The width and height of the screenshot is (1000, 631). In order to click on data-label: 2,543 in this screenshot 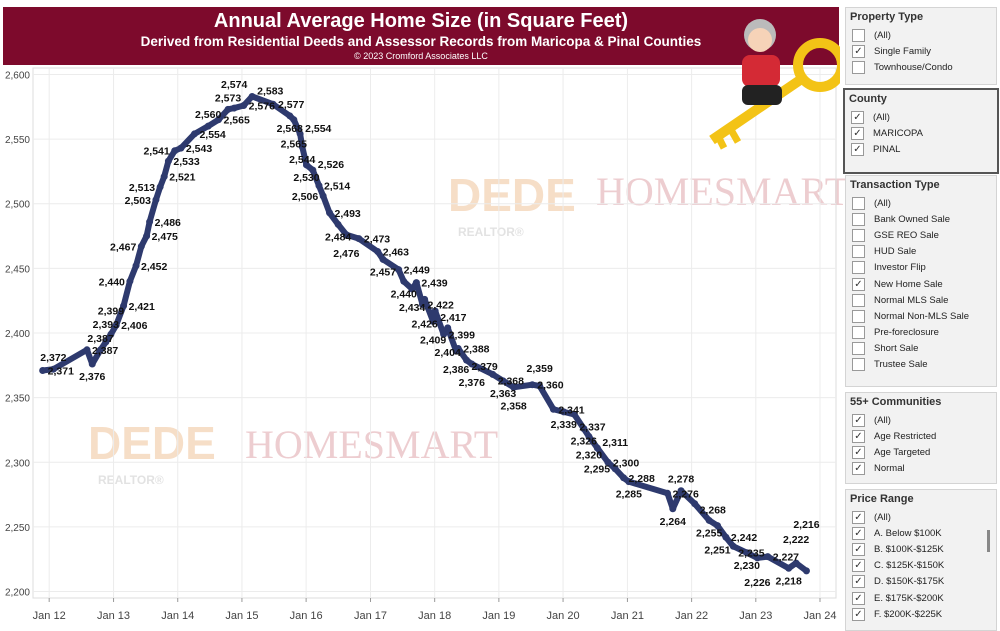, I will do `click(199, 149)`.